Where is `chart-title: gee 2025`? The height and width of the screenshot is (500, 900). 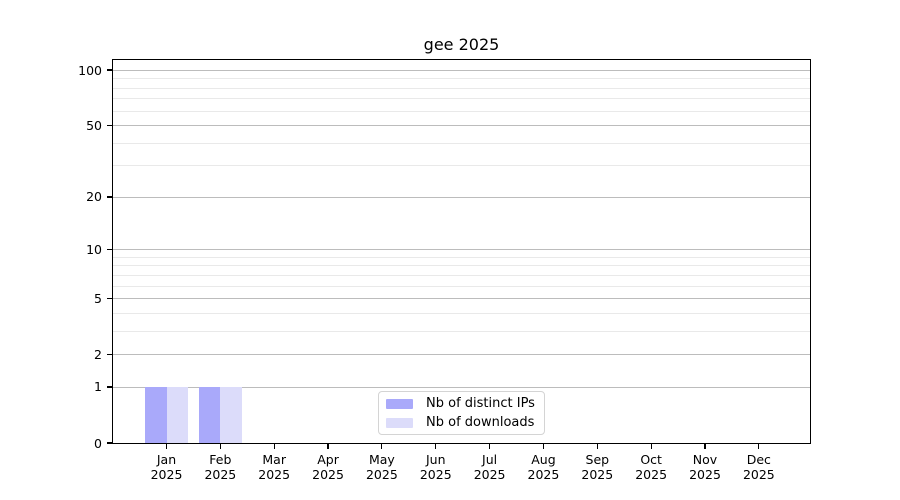
chart-title: gee 2025 is located at coordinates (461, 44).